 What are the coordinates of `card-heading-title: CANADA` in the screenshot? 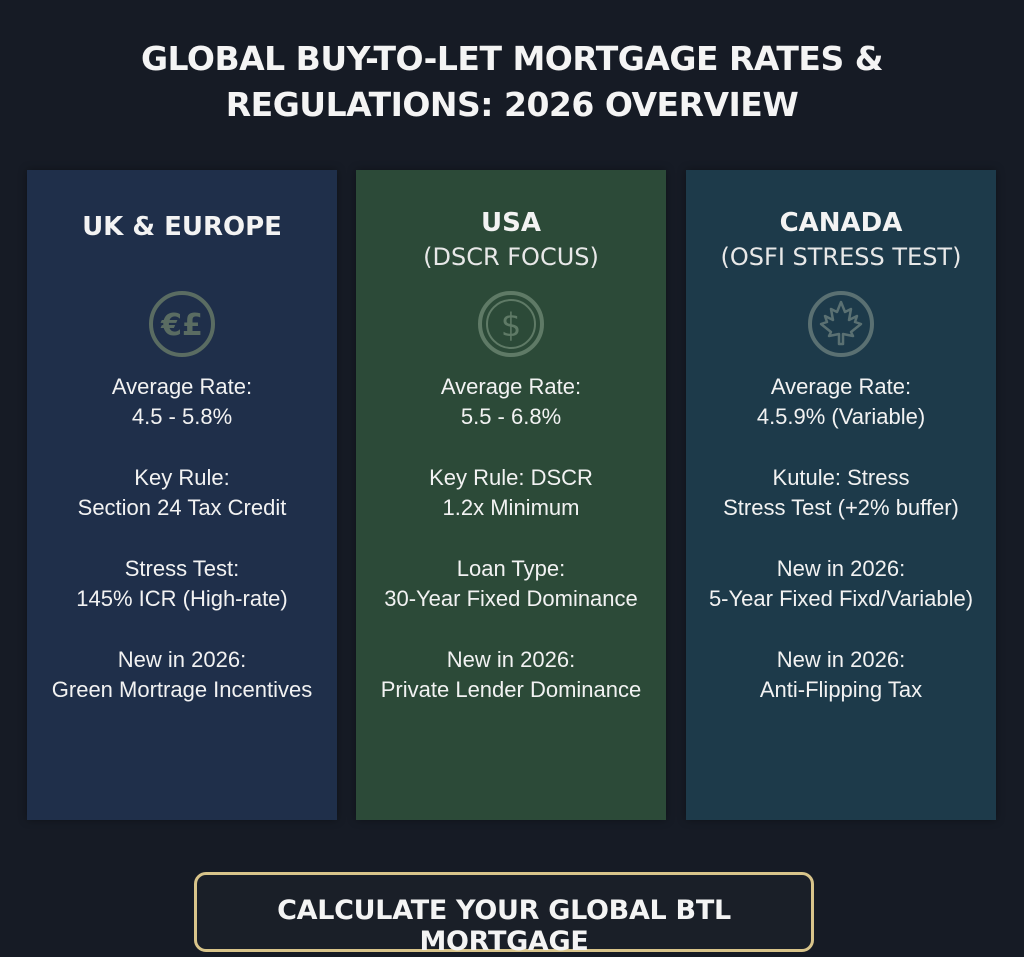 It's located at (841, 223).